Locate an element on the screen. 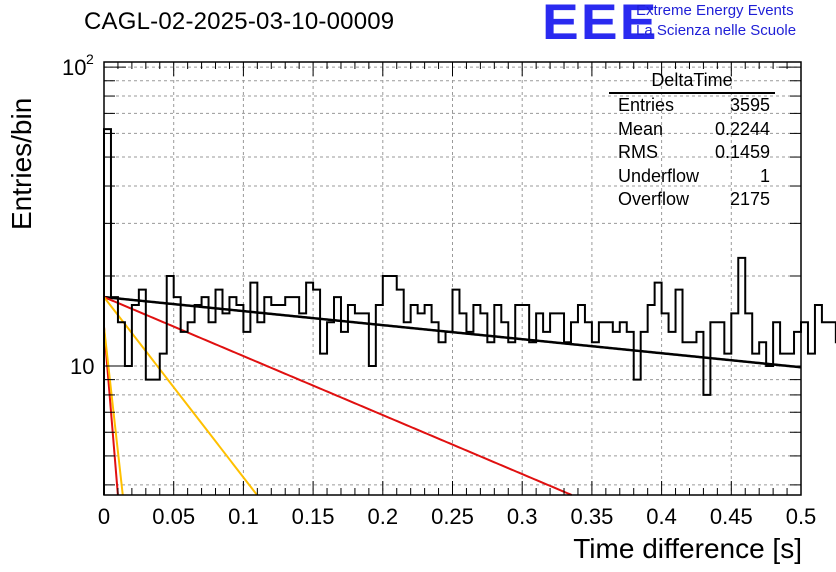 The image size is (836, 572). logo-line-2: La Scienza nelle Scuole is located at coordinates (716, 30).